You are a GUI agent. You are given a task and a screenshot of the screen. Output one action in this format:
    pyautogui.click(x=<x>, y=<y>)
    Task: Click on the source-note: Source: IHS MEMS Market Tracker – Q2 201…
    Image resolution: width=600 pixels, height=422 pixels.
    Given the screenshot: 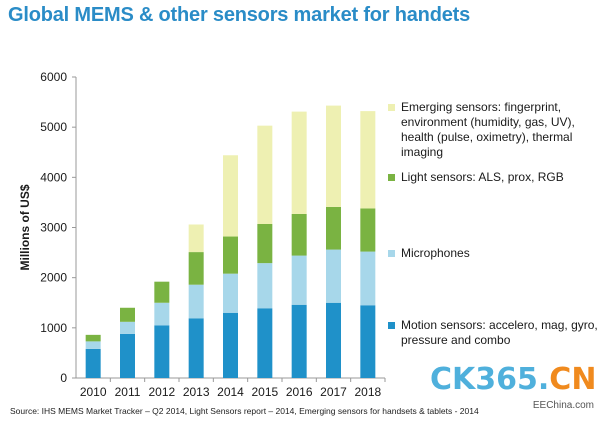 What is the action you would take?
    pyautogui.click(x=244, y=411)
    